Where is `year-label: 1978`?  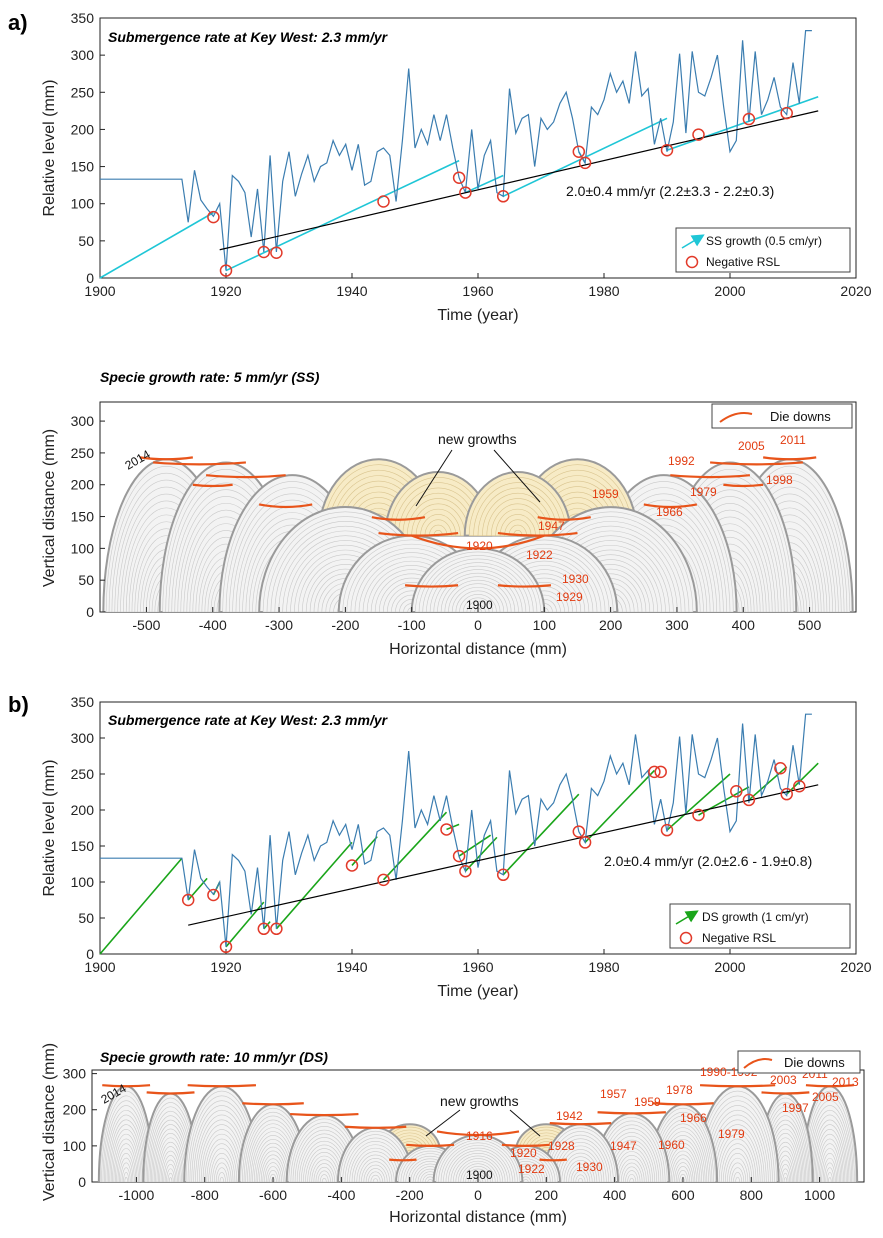
year-label: 1978 is located at coordinates (679, 1090).